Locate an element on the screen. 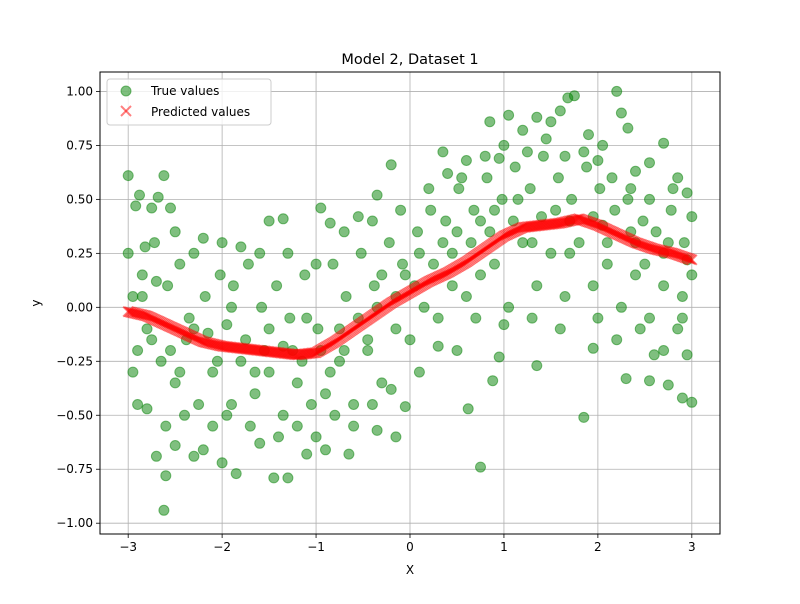  x-tick-label: 3 is located at coordinates (692, 547).